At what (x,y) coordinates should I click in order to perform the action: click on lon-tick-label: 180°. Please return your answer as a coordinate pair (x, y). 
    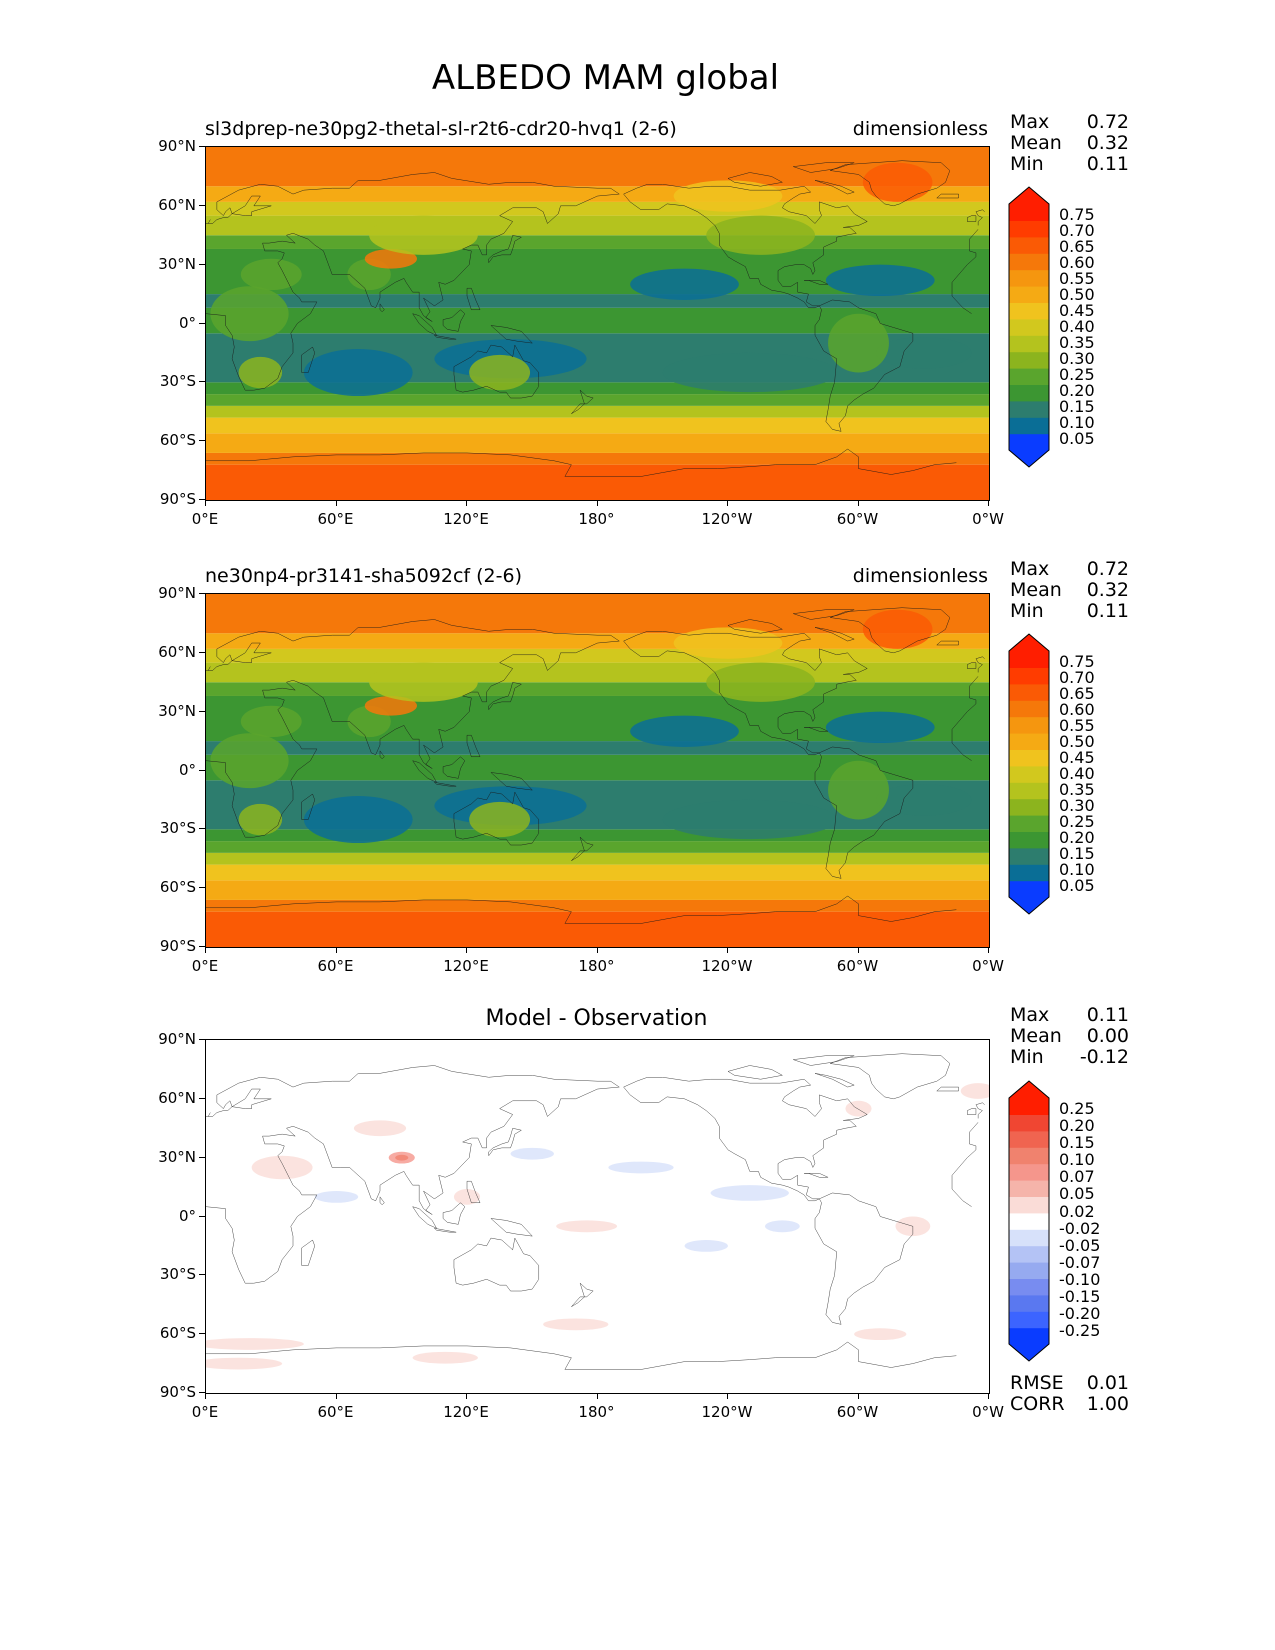
    Looking at the image, I should click on (596, 1412).